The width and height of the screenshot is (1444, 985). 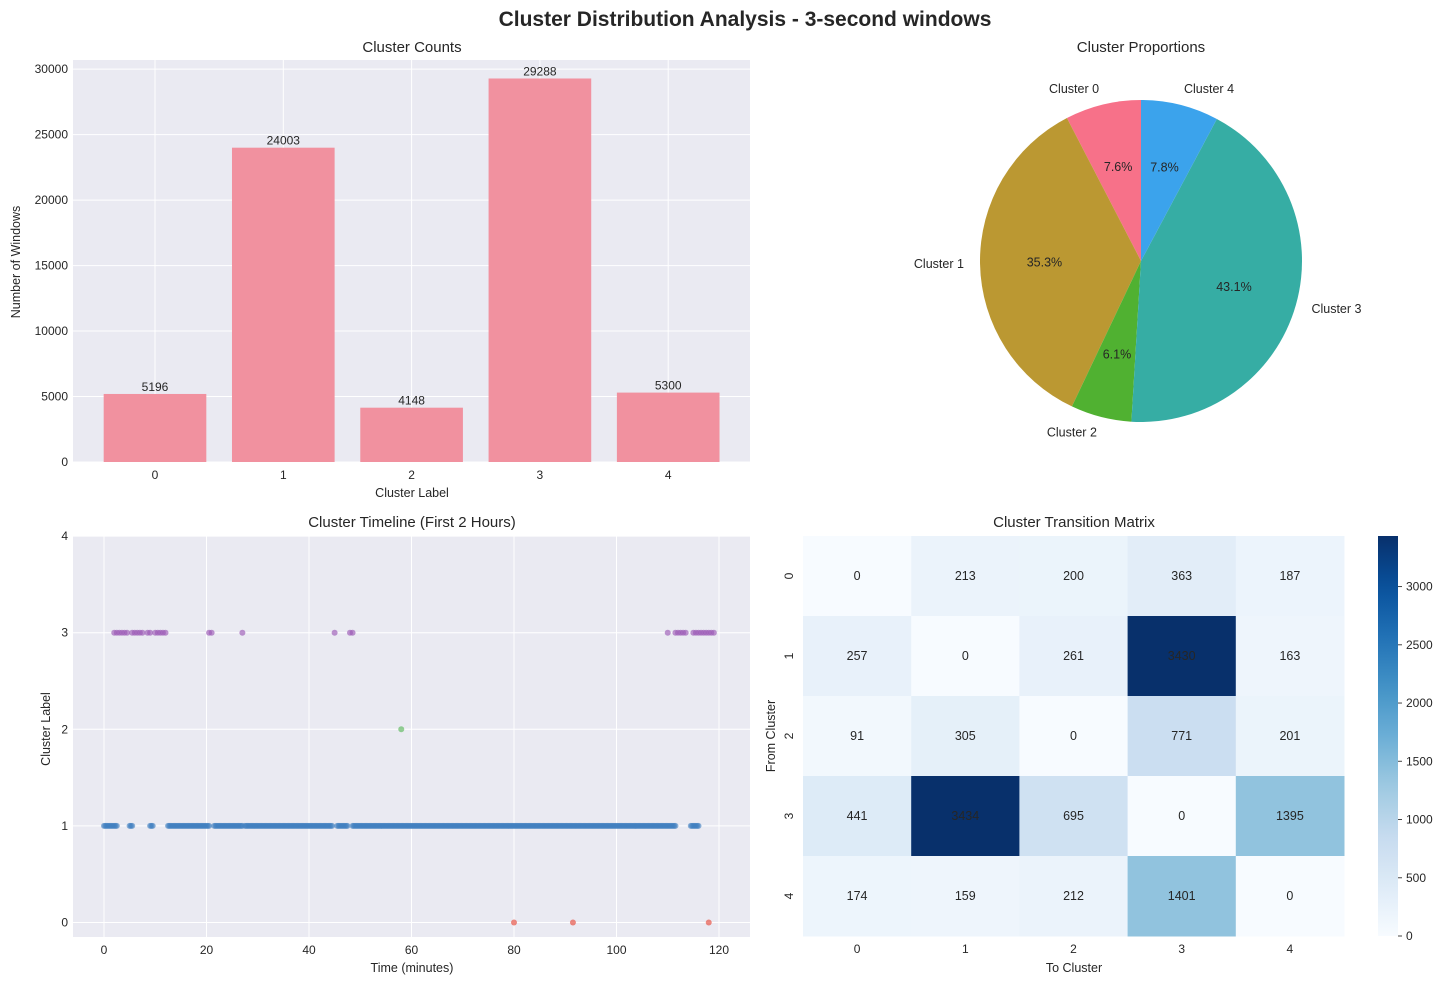 I want to click on heatmap-cell-value: 363, so click(x=1181, y=576).